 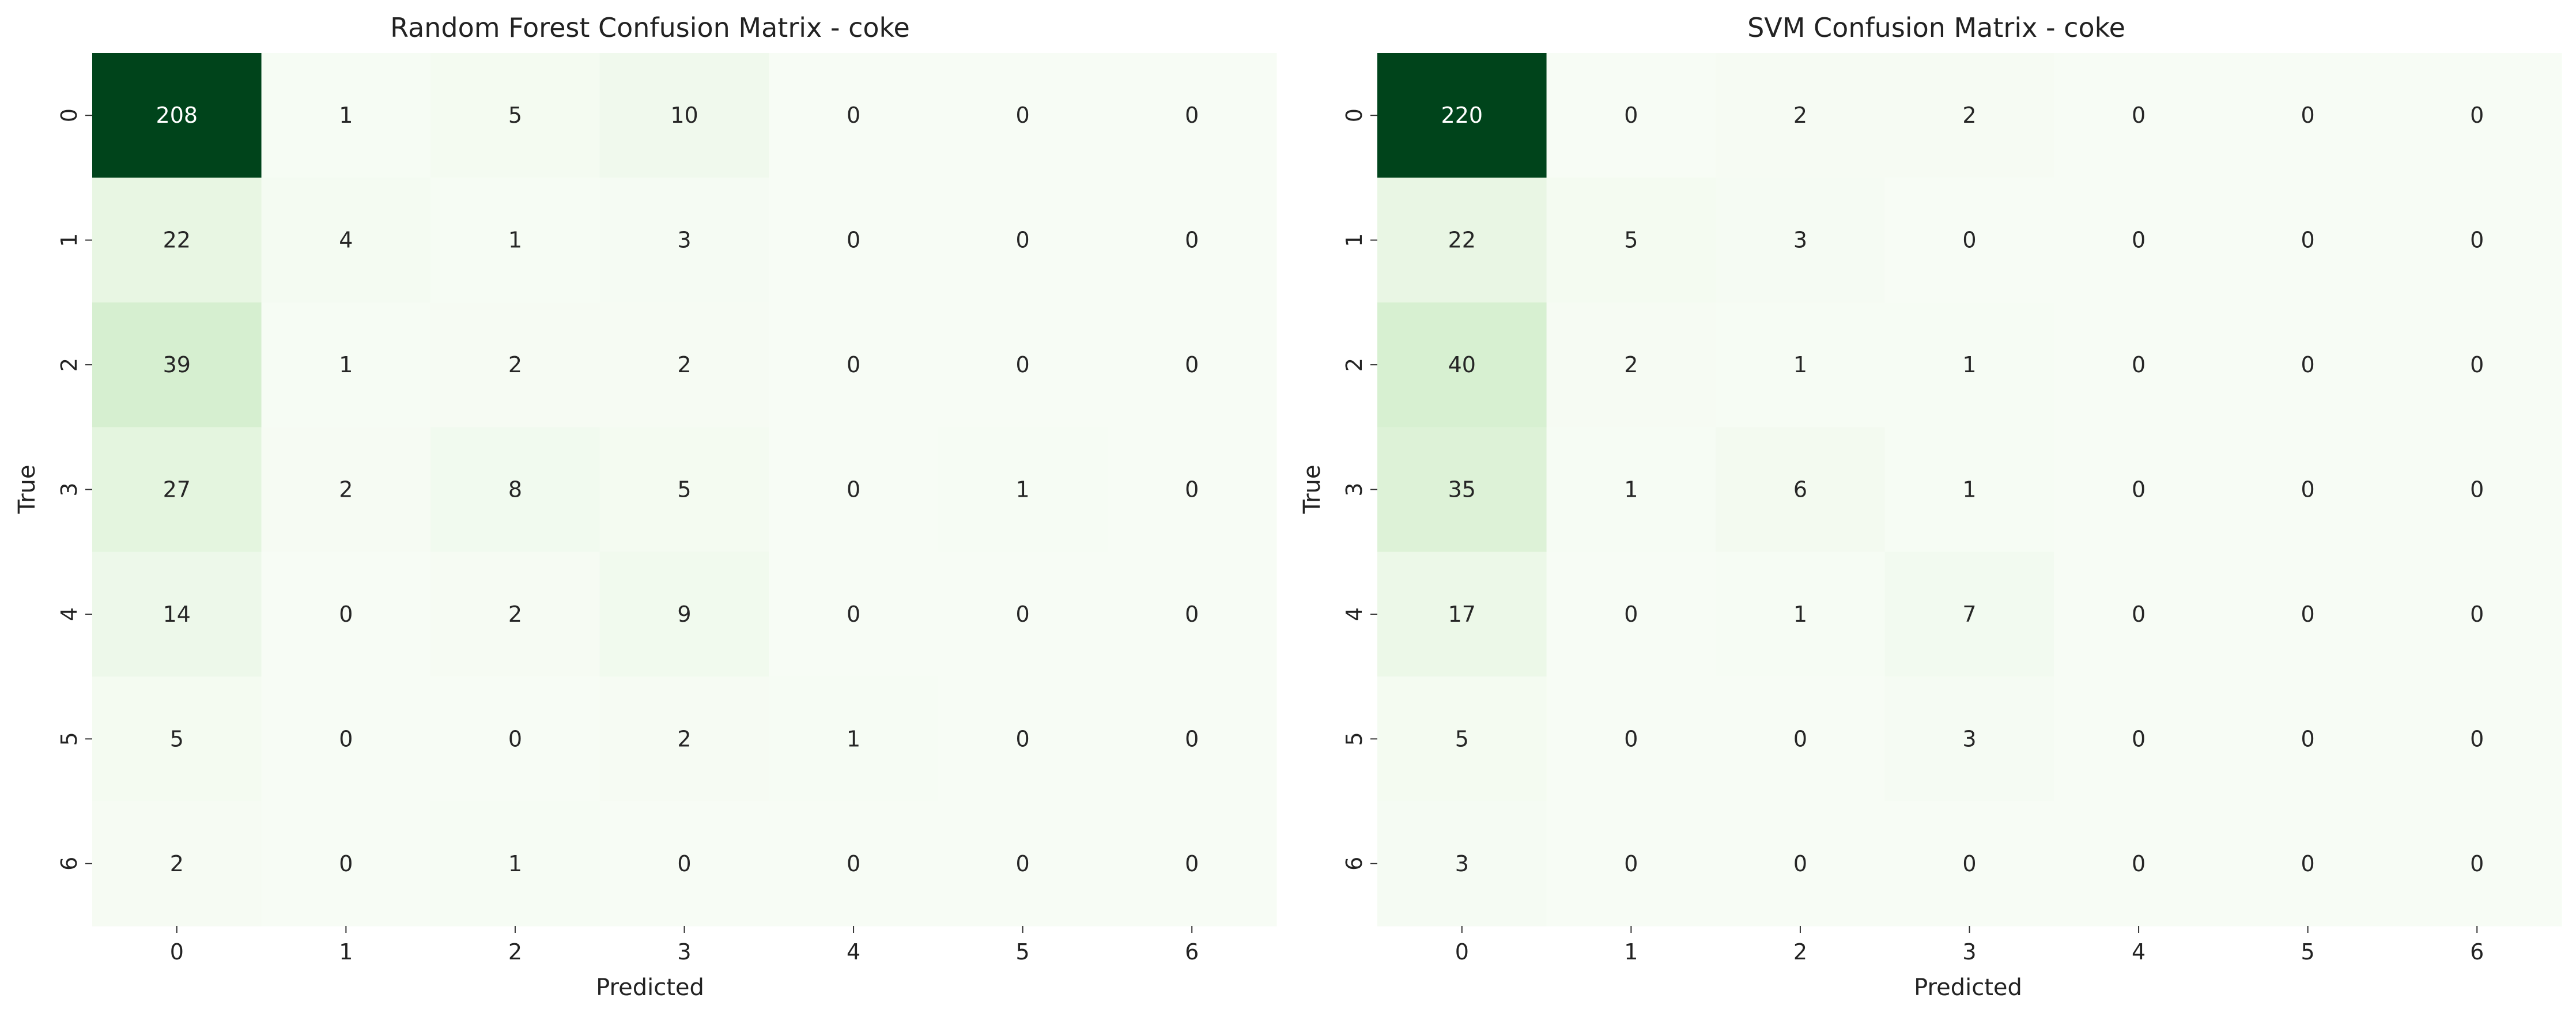 I want to click on svm-y-tick-label: 5, so click(x=1354, y=739).